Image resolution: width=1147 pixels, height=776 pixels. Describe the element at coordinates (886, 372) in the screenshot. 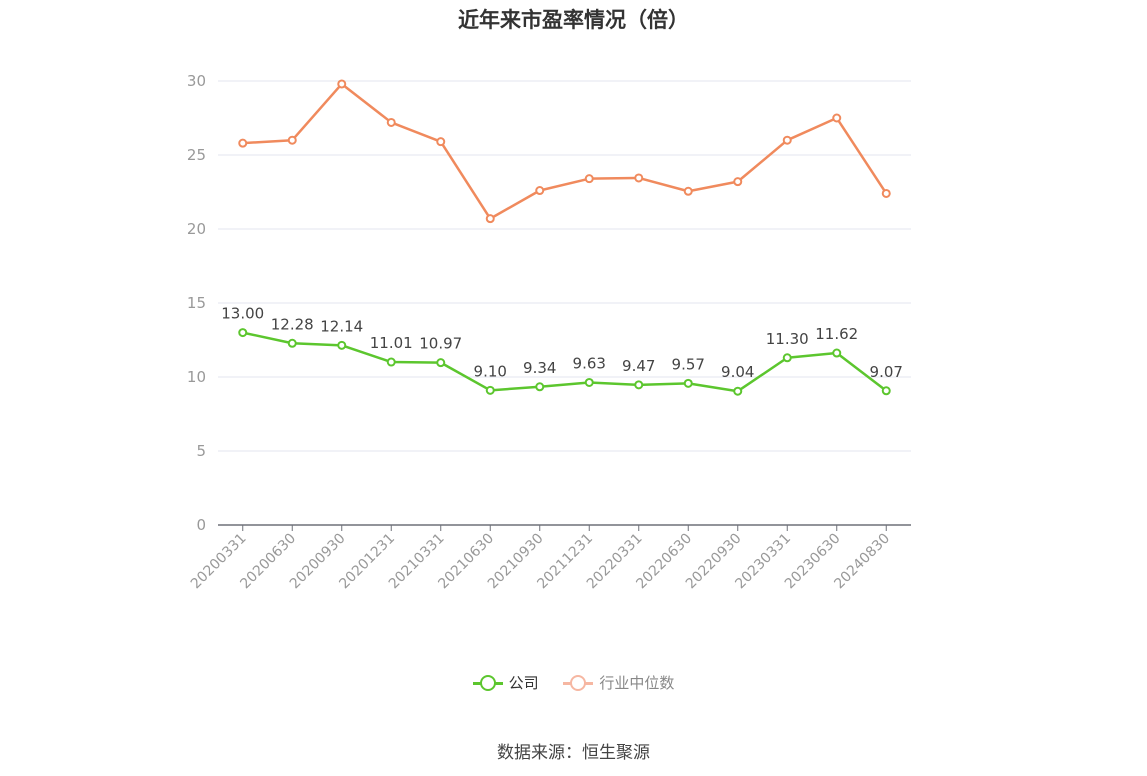

I see `data-label-company: 9.07` at that location.